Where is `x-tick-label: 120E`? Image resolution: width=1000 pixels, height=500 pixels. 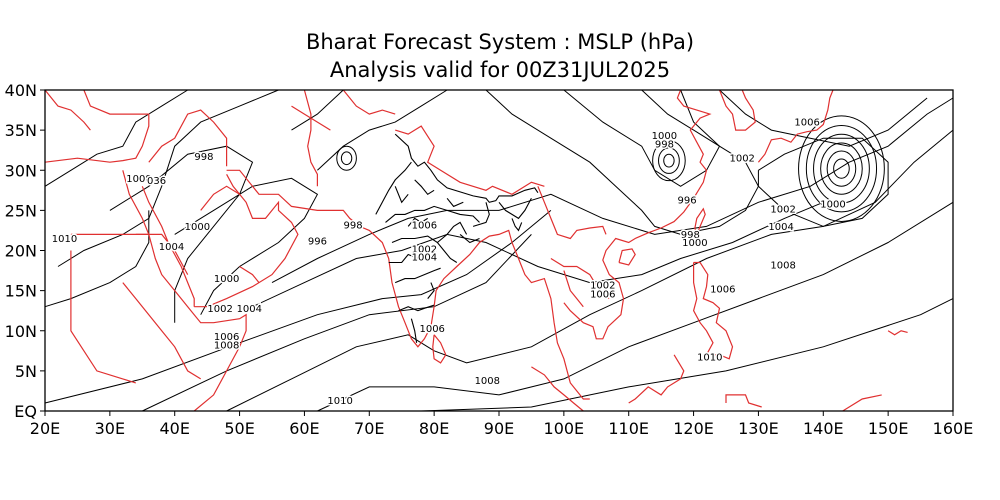 x-tick-label: 120E is located at coordinates (693, 428).